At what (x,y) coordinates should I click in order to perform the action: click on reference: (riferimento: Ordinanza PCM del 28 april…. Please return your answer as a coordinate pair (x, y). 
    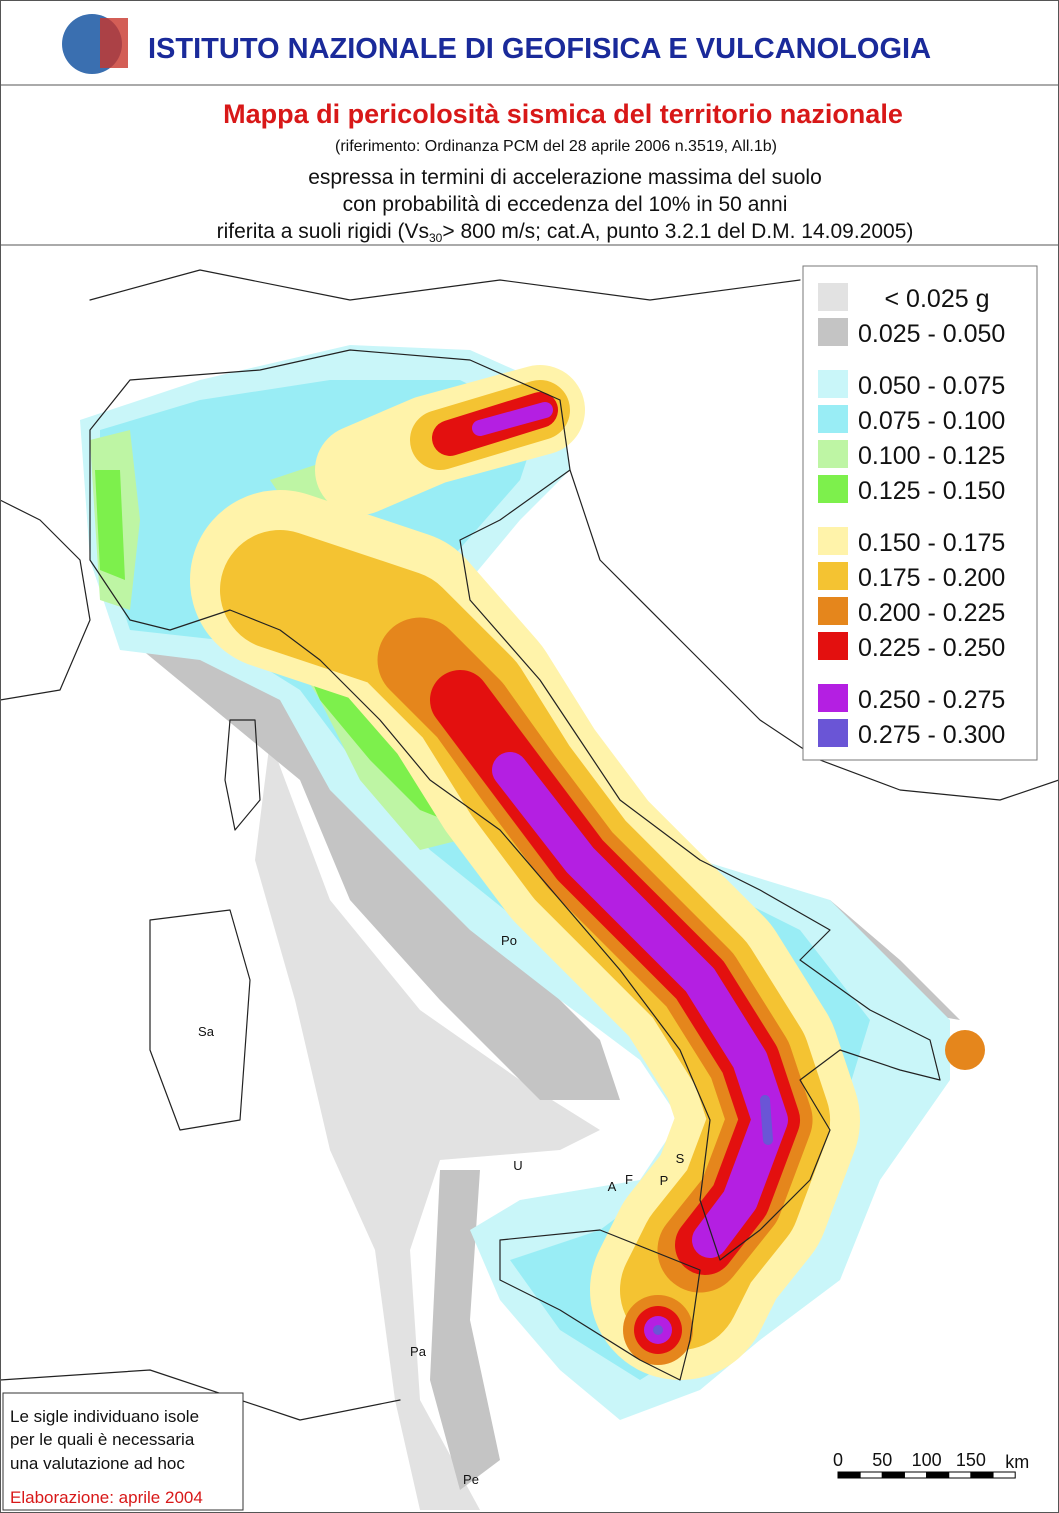
    Looking at the image, I should click on (556, 146).